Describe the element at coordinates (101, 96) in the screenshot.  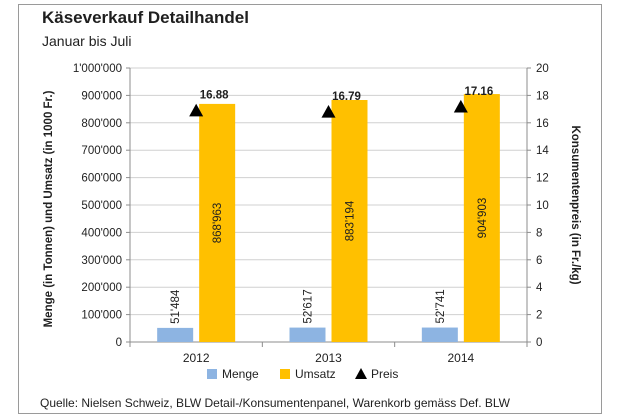
I see `y-left-tick-label: 900'000` at that location.